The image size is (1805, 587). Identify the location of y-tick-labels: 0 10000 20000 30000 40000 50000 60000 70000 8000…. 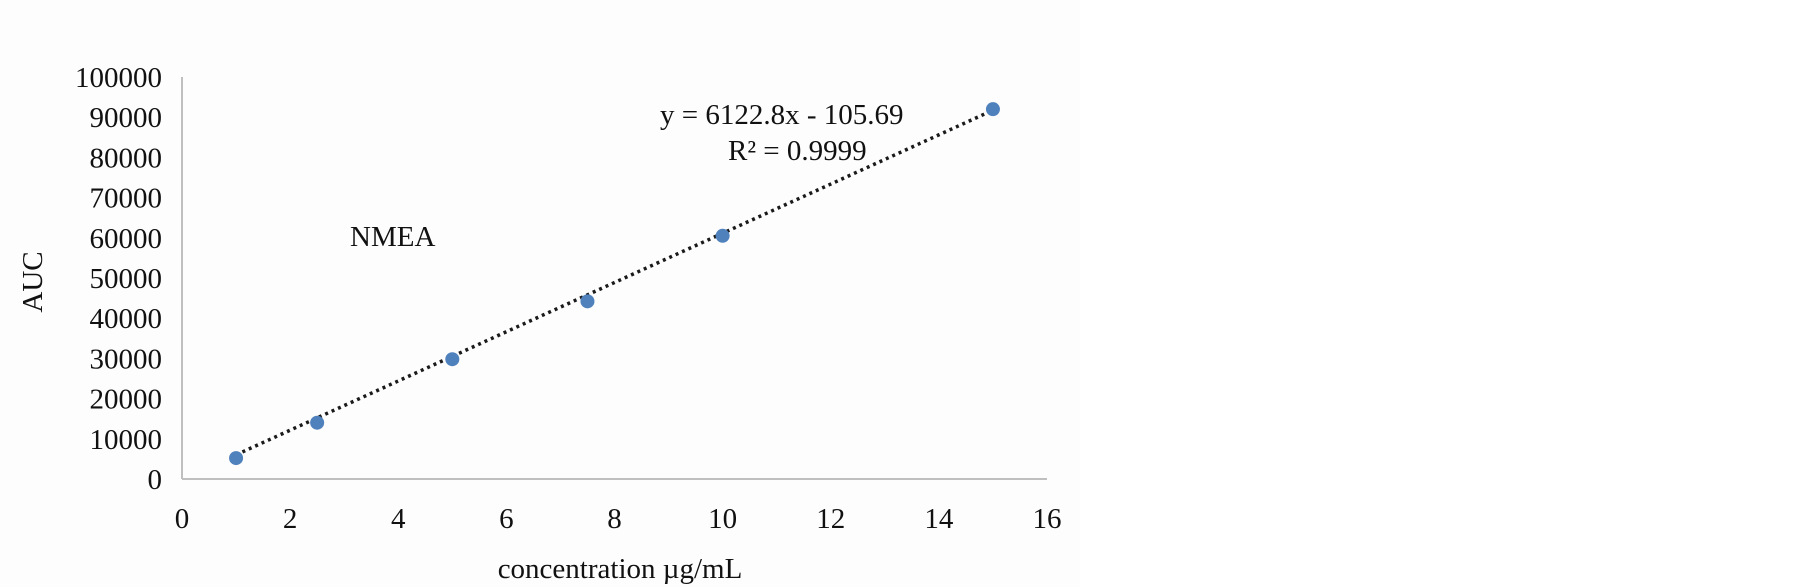
(118, 279).